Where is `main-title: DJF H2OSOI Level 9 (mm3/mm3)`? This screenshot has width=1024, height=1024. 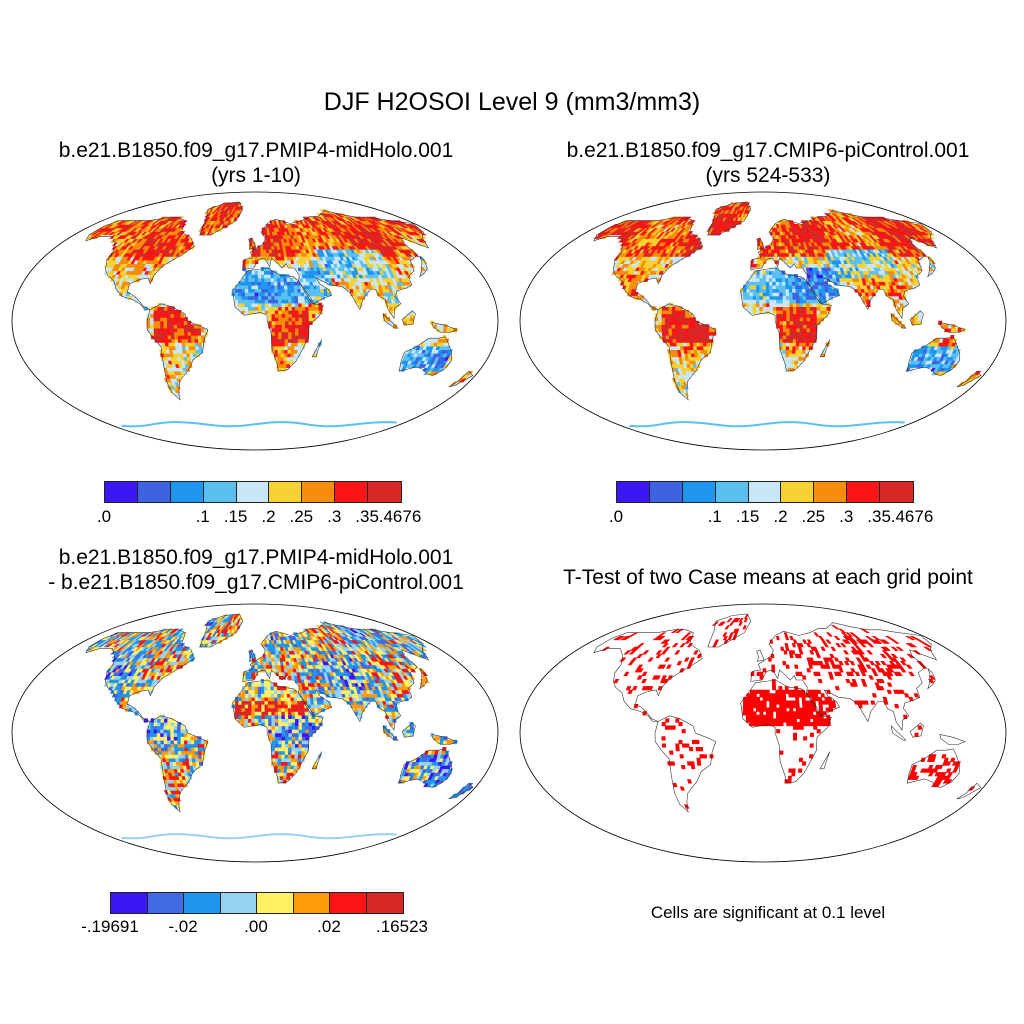
main-title: DJF H2OSOI Level 9 (mm3/mm3) is located at coordinates (512, 102).